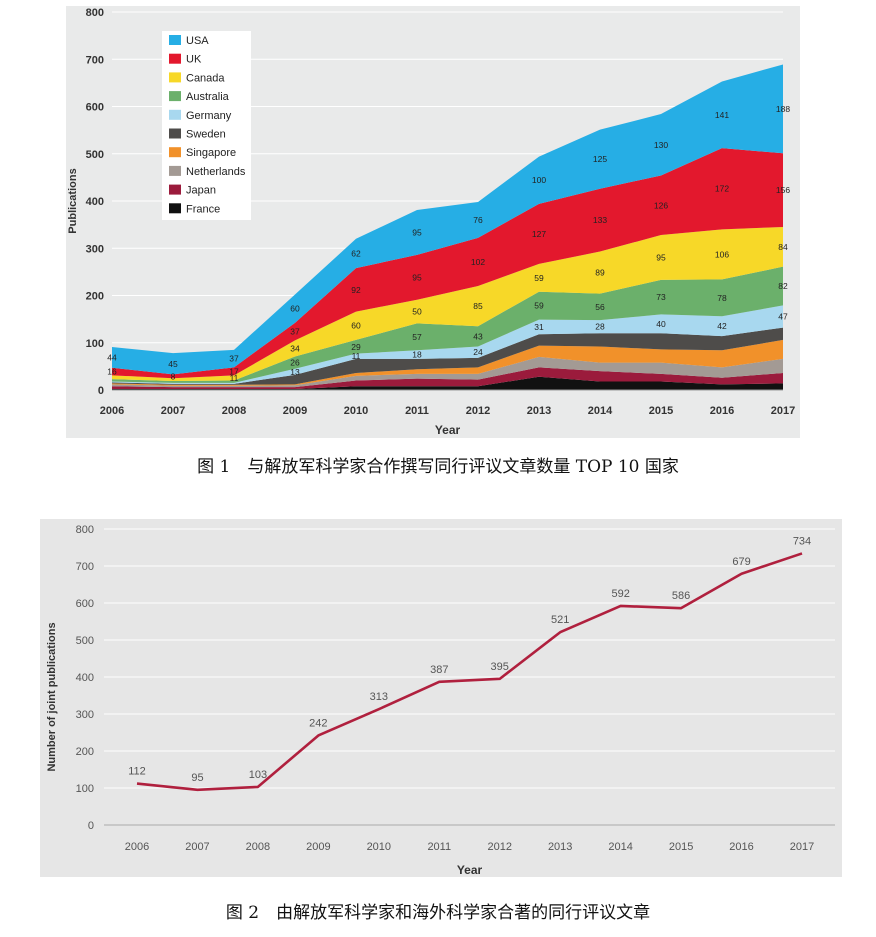 The width and height of the screenshot is (876, 937). What do you see at coordinates (234, 378) in the screenshot?
I see `data-label: 11` at bounding box center [234, 378].